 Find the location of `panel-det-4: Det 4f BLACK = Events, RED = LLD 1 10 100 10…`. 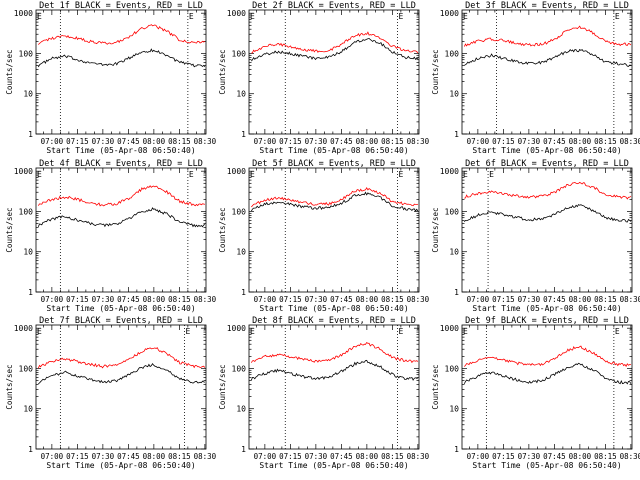

panel-det-4: Det 4f BLACK = Events, RED = LLD 1 10 100 10… is located at coordinates (111, 236).